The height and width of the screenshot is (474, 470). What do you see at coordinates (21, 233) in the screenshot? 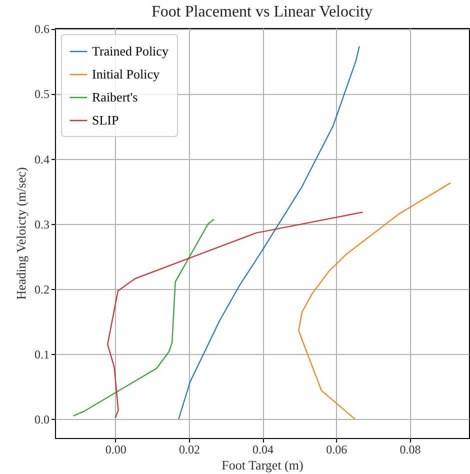
I see `y-axis-title: Heading Veloicty (m/sec)` at bounding box center [21, 233].